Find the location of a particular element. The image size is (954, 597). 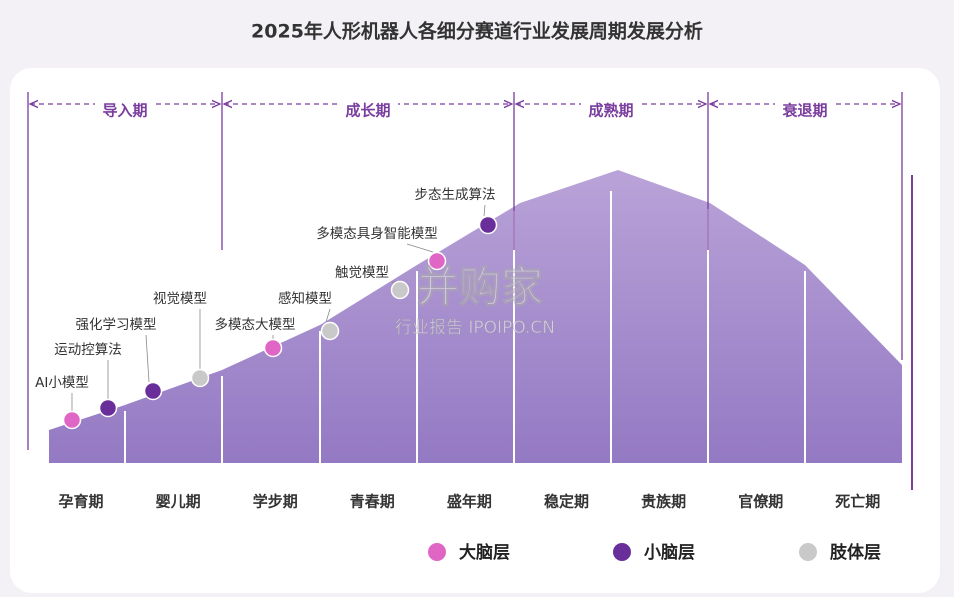

phase-label: 成熟期 is located at coordinates (610, 111).